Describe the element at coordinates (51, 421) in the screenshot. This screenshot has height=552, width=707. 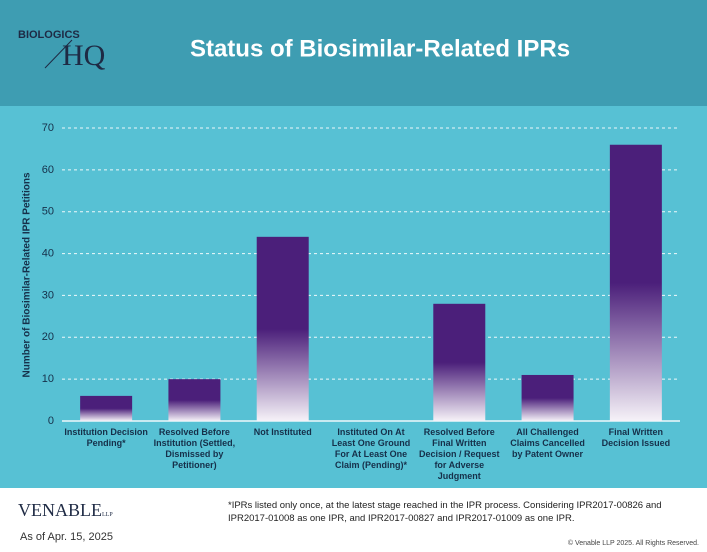
I see `y-tick-label: 0` at that location.